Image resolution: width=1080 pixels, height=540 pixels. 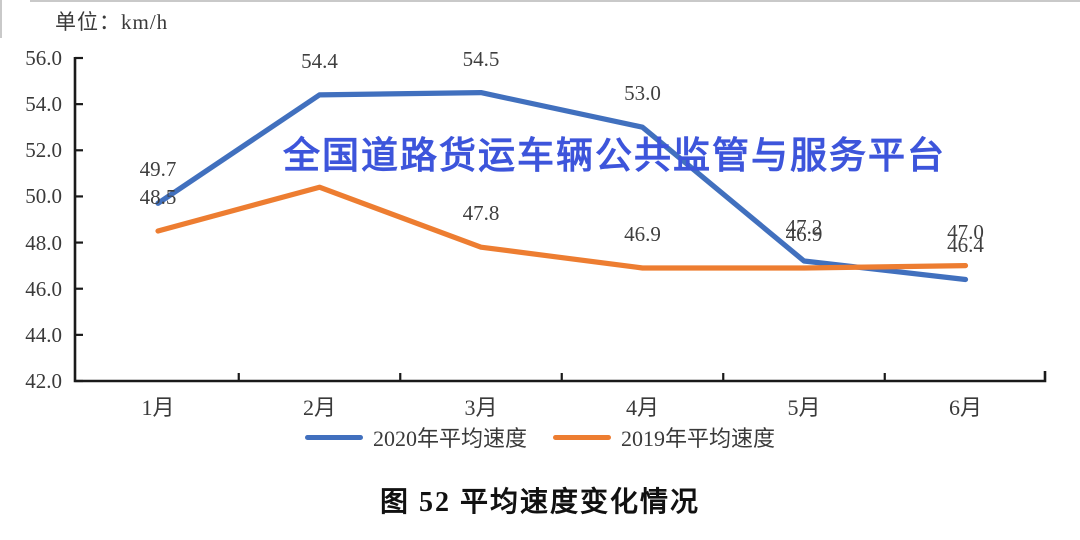 What do you see at coordinates (965, 245) in the screenshot?
I see `data-label-2020年平均速度-6月: 46.4` at bounding box center [965, 245].